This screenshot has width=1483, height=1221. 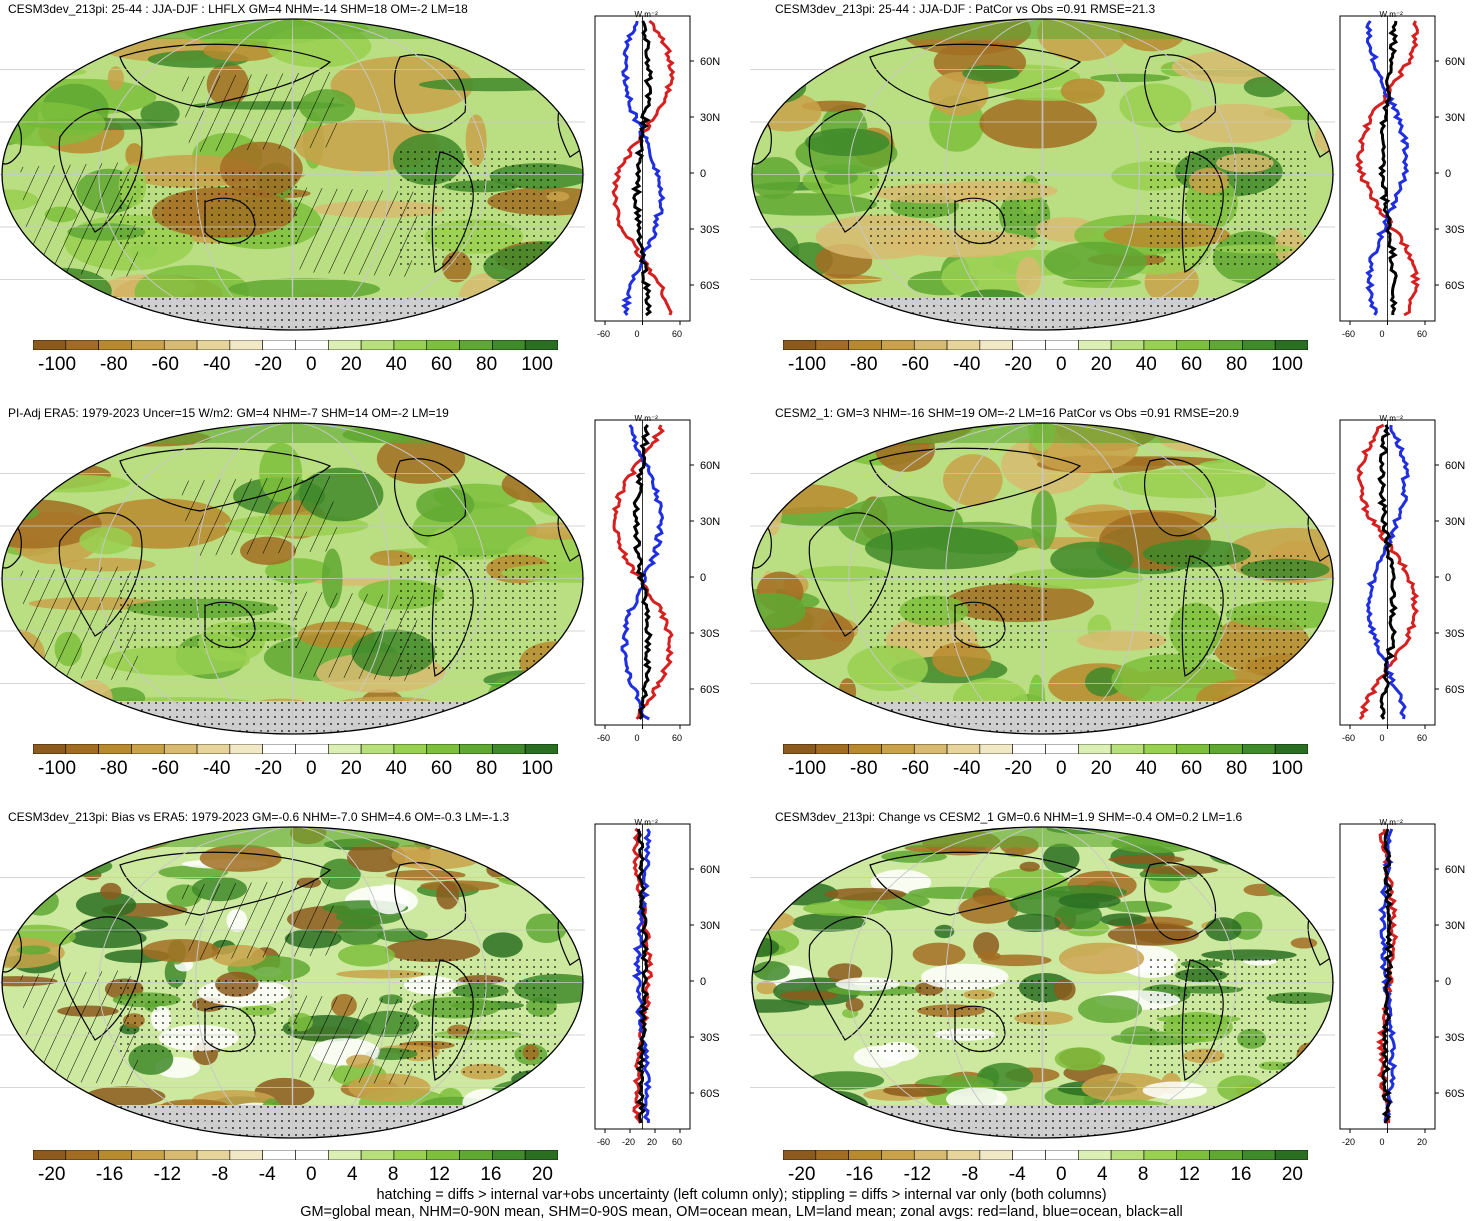 I want to click on colorbar-tick-label: 40, so click(x=396, y=364).